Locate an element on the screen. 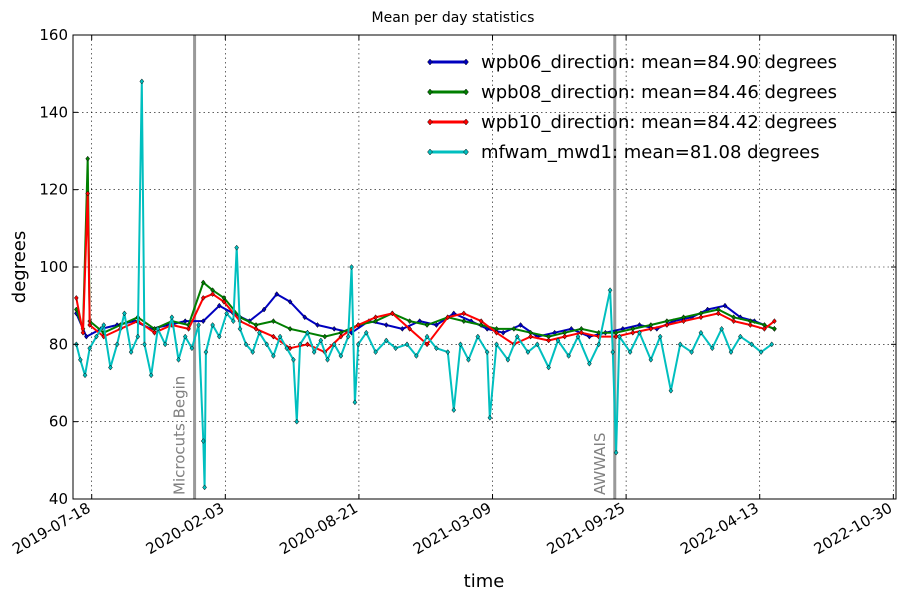 Image resolution: width=907 pixels, height=602 pixels. xtick-label-1: 2020-02-03 is located at coordinates (185, 528).